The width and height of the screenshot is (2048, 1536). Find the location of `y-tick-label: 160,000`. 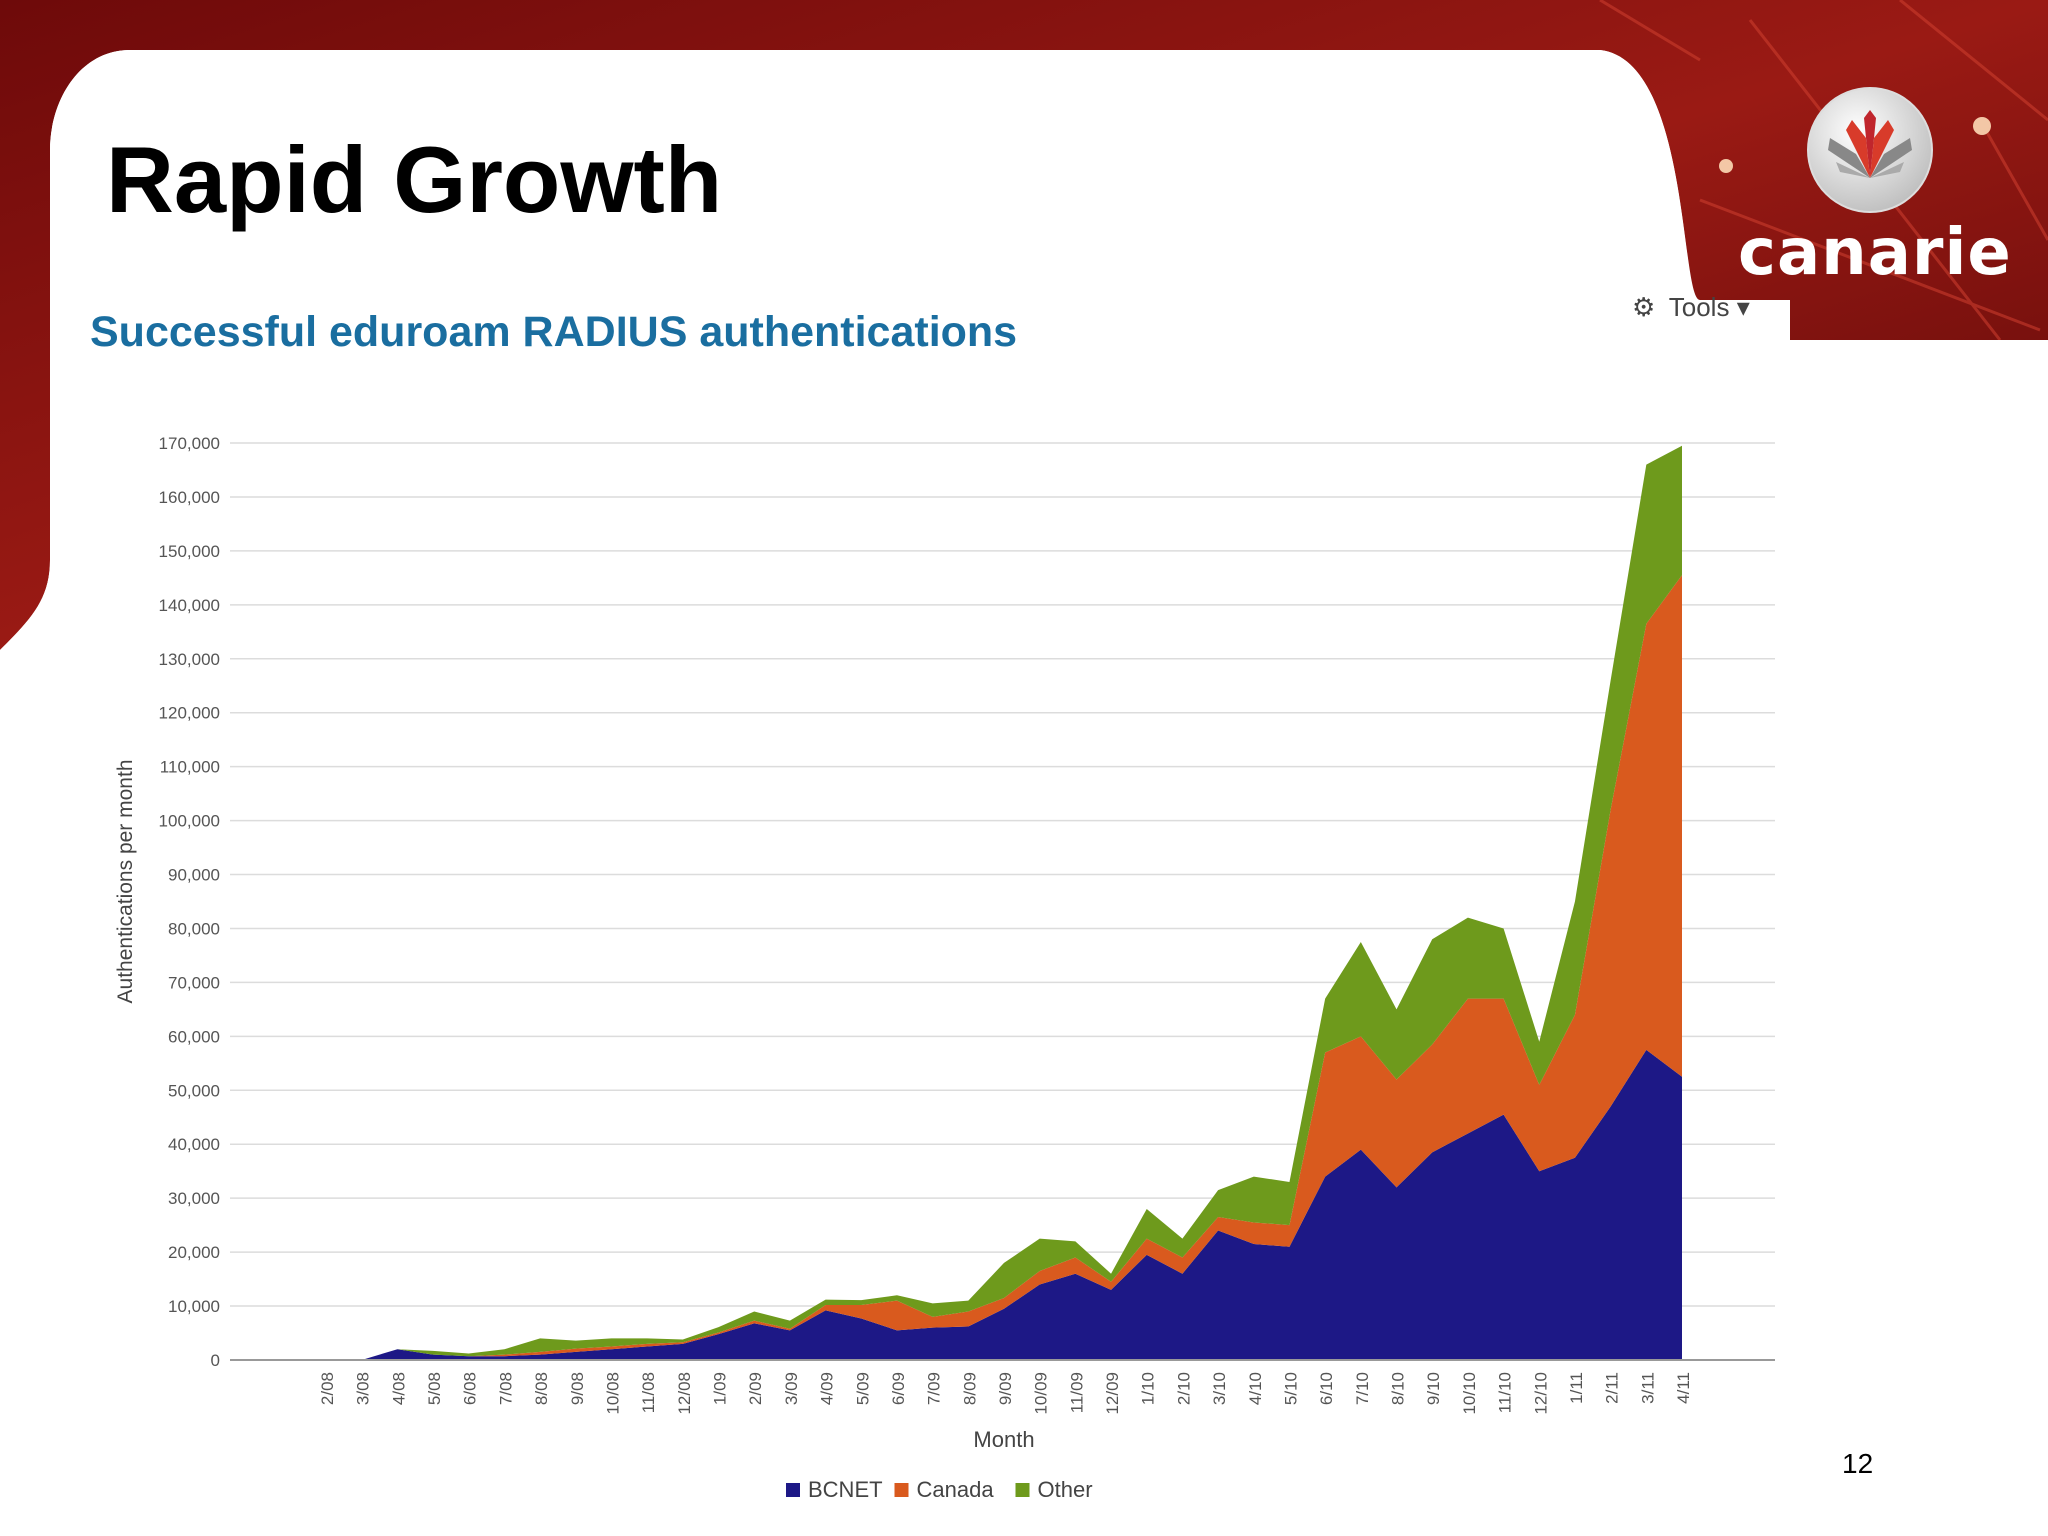

y-tick-label: 160,000 is located at coordinates (189, 497).